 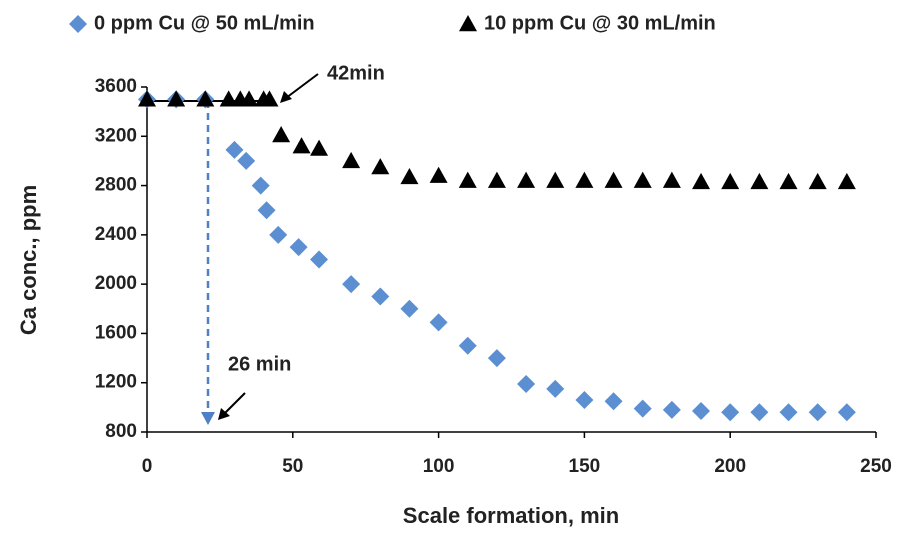 What do you see at coordinates (600, 23) in the screenshot?
I see `legend-label: 10 ppm Cu @ 30 mL/min` at bounding box center [600, 23].